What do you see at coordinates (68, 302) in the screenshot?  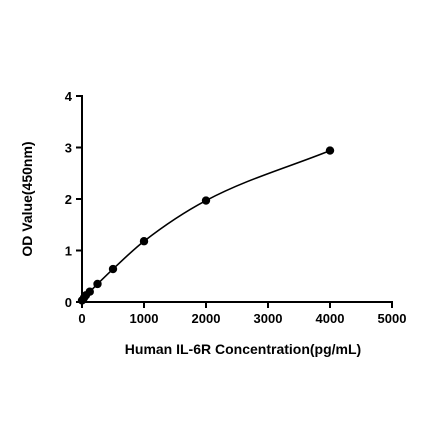 I see `y-tick-label: 0` at bounding box center [68, 302].